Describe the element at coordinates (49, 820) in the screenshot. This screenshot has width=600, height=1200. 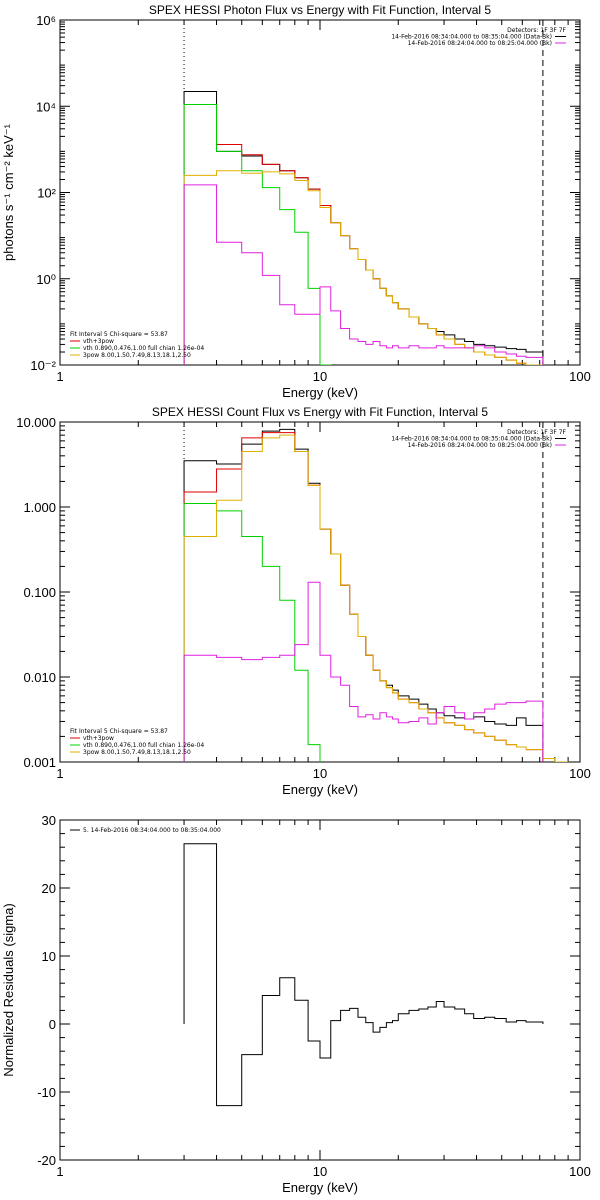
I see `y-tick-label: 30` at that location.